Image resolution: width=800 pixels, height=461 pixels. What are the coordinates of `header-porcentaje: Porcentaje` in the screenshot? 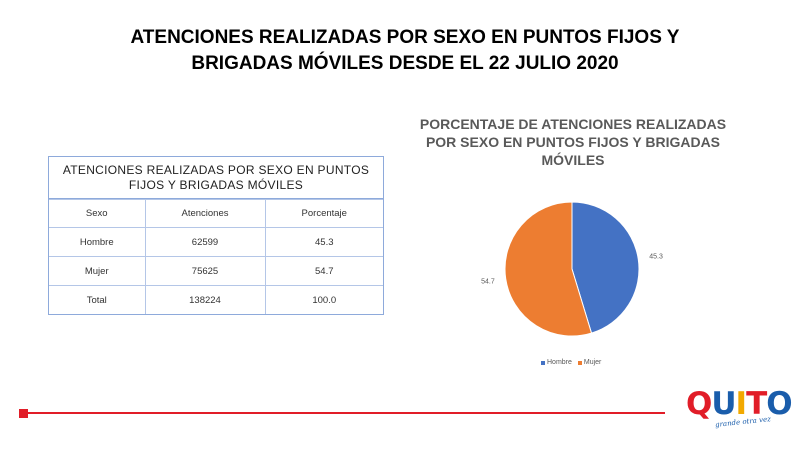 It's located at (323, 213).